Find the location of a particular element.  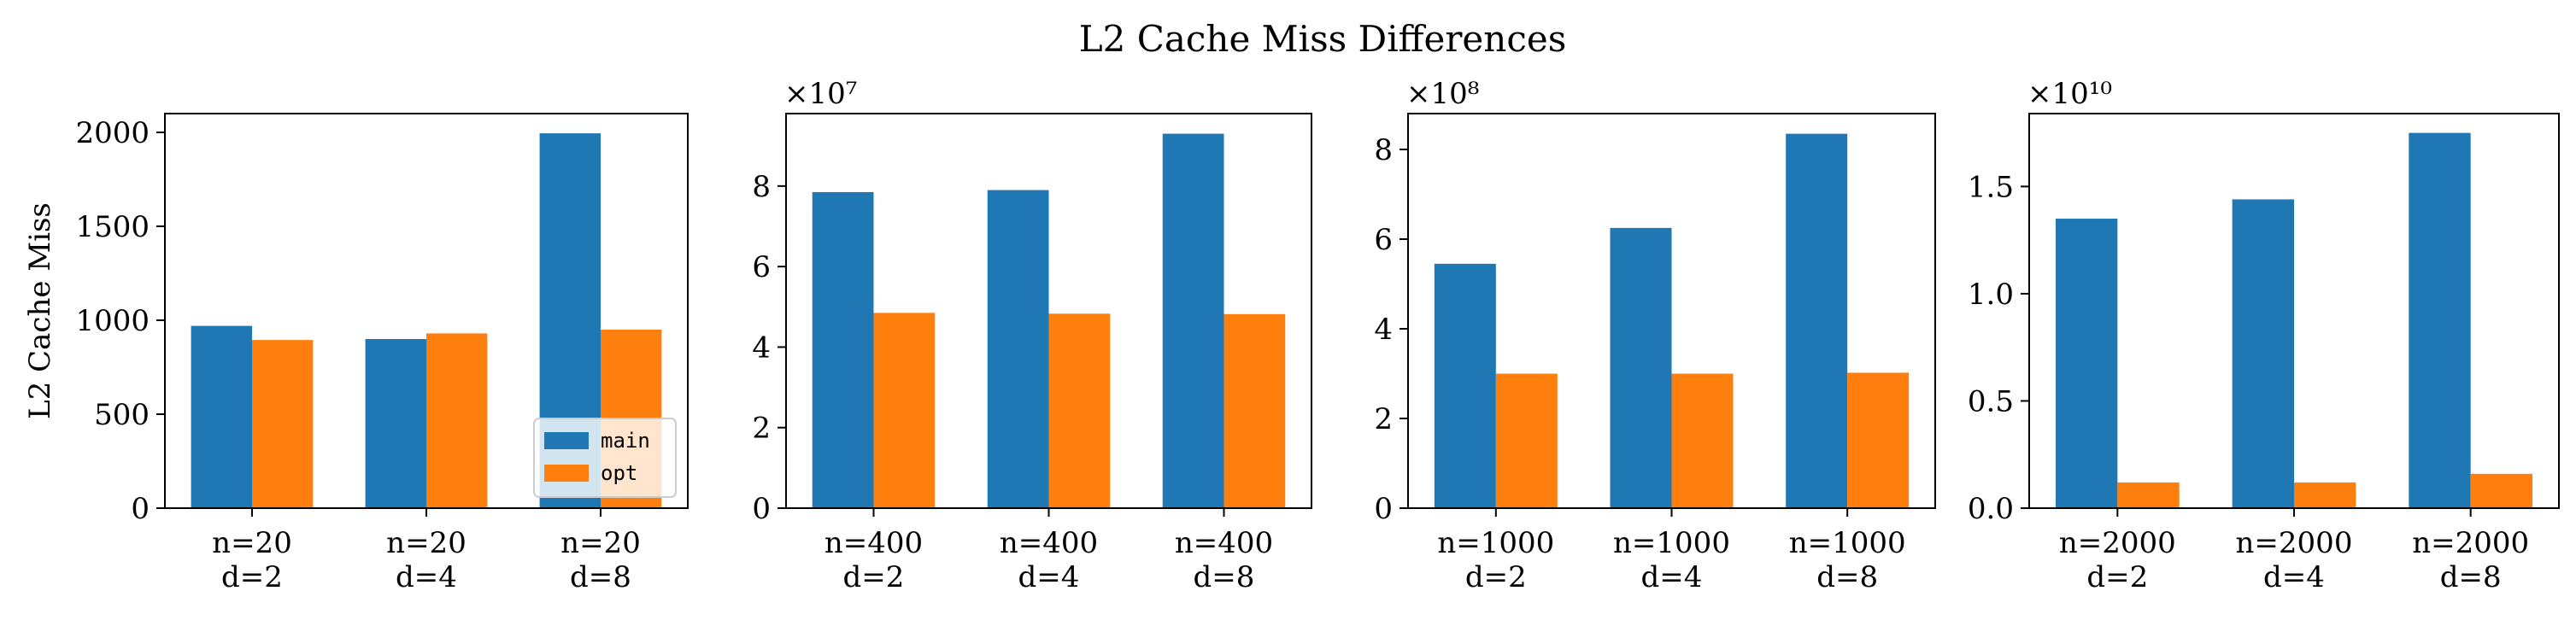

x-tick-label: n=1000 d=8 is located at coordinates (1847, 560).